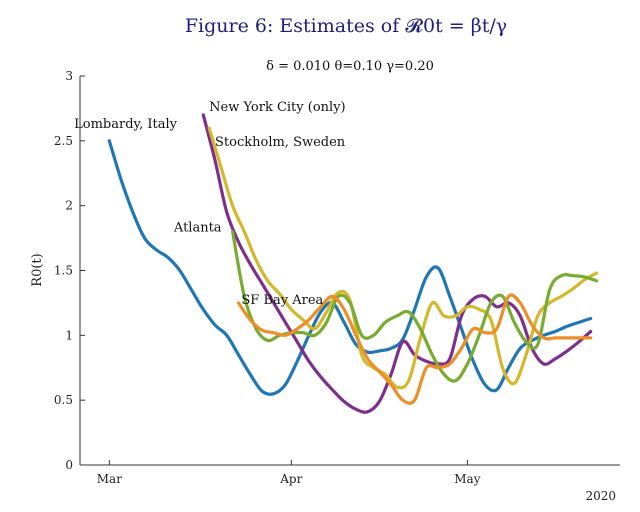 Image resolution: width=640 pixels, height=512 pixels. Describe the element at coordinates (346, 26) in the screenshot. I see `figure-title: Figure 6: Estimates of 𝓡0t = βt/γ` at that location.